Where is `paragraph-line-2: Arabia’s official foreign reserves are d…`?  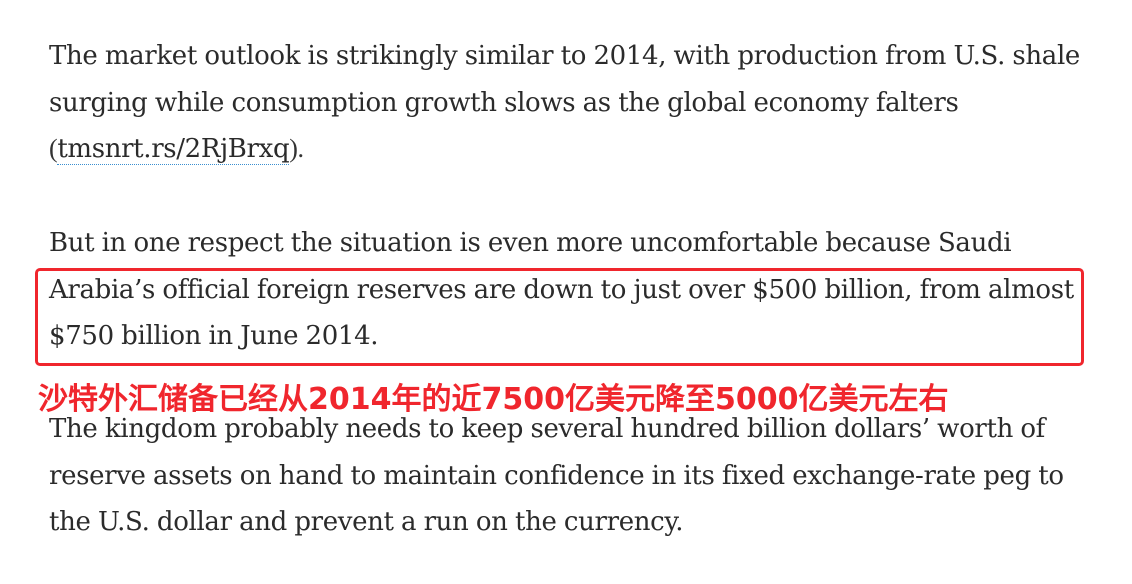 paragraph-line-2: Arabia’s official foreign reserves are d… is located at coordinates (561, 289).